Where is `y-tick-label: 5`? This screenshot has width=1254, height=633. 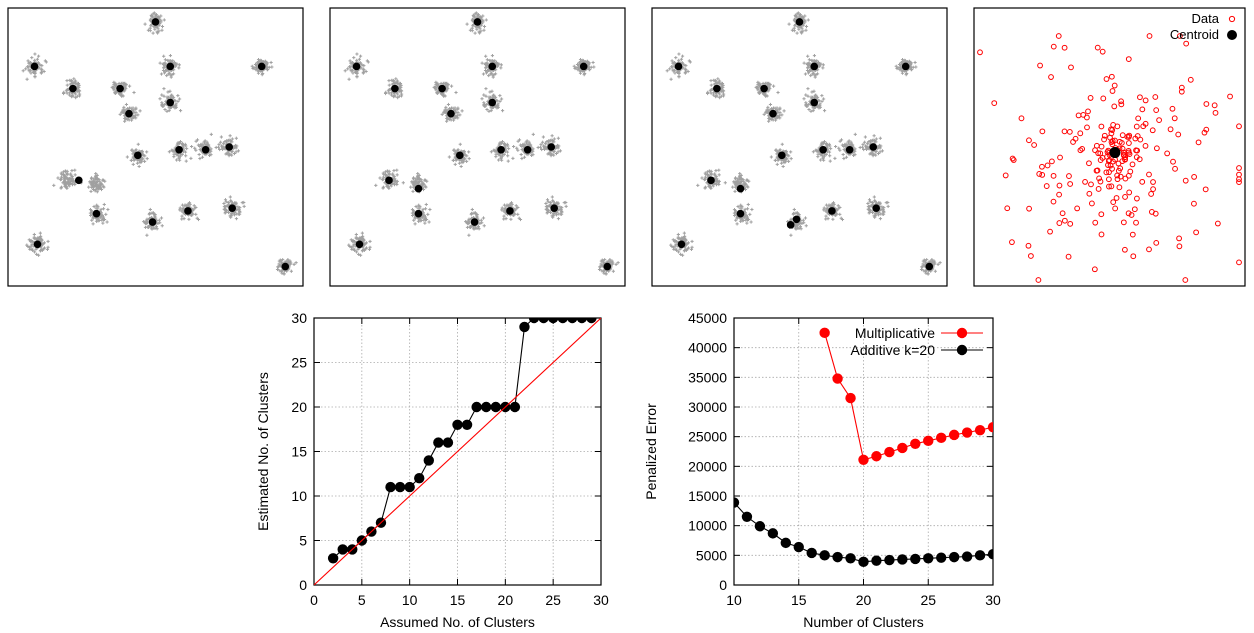 y-tick-label: 5 is located at coordinates (303, 541).